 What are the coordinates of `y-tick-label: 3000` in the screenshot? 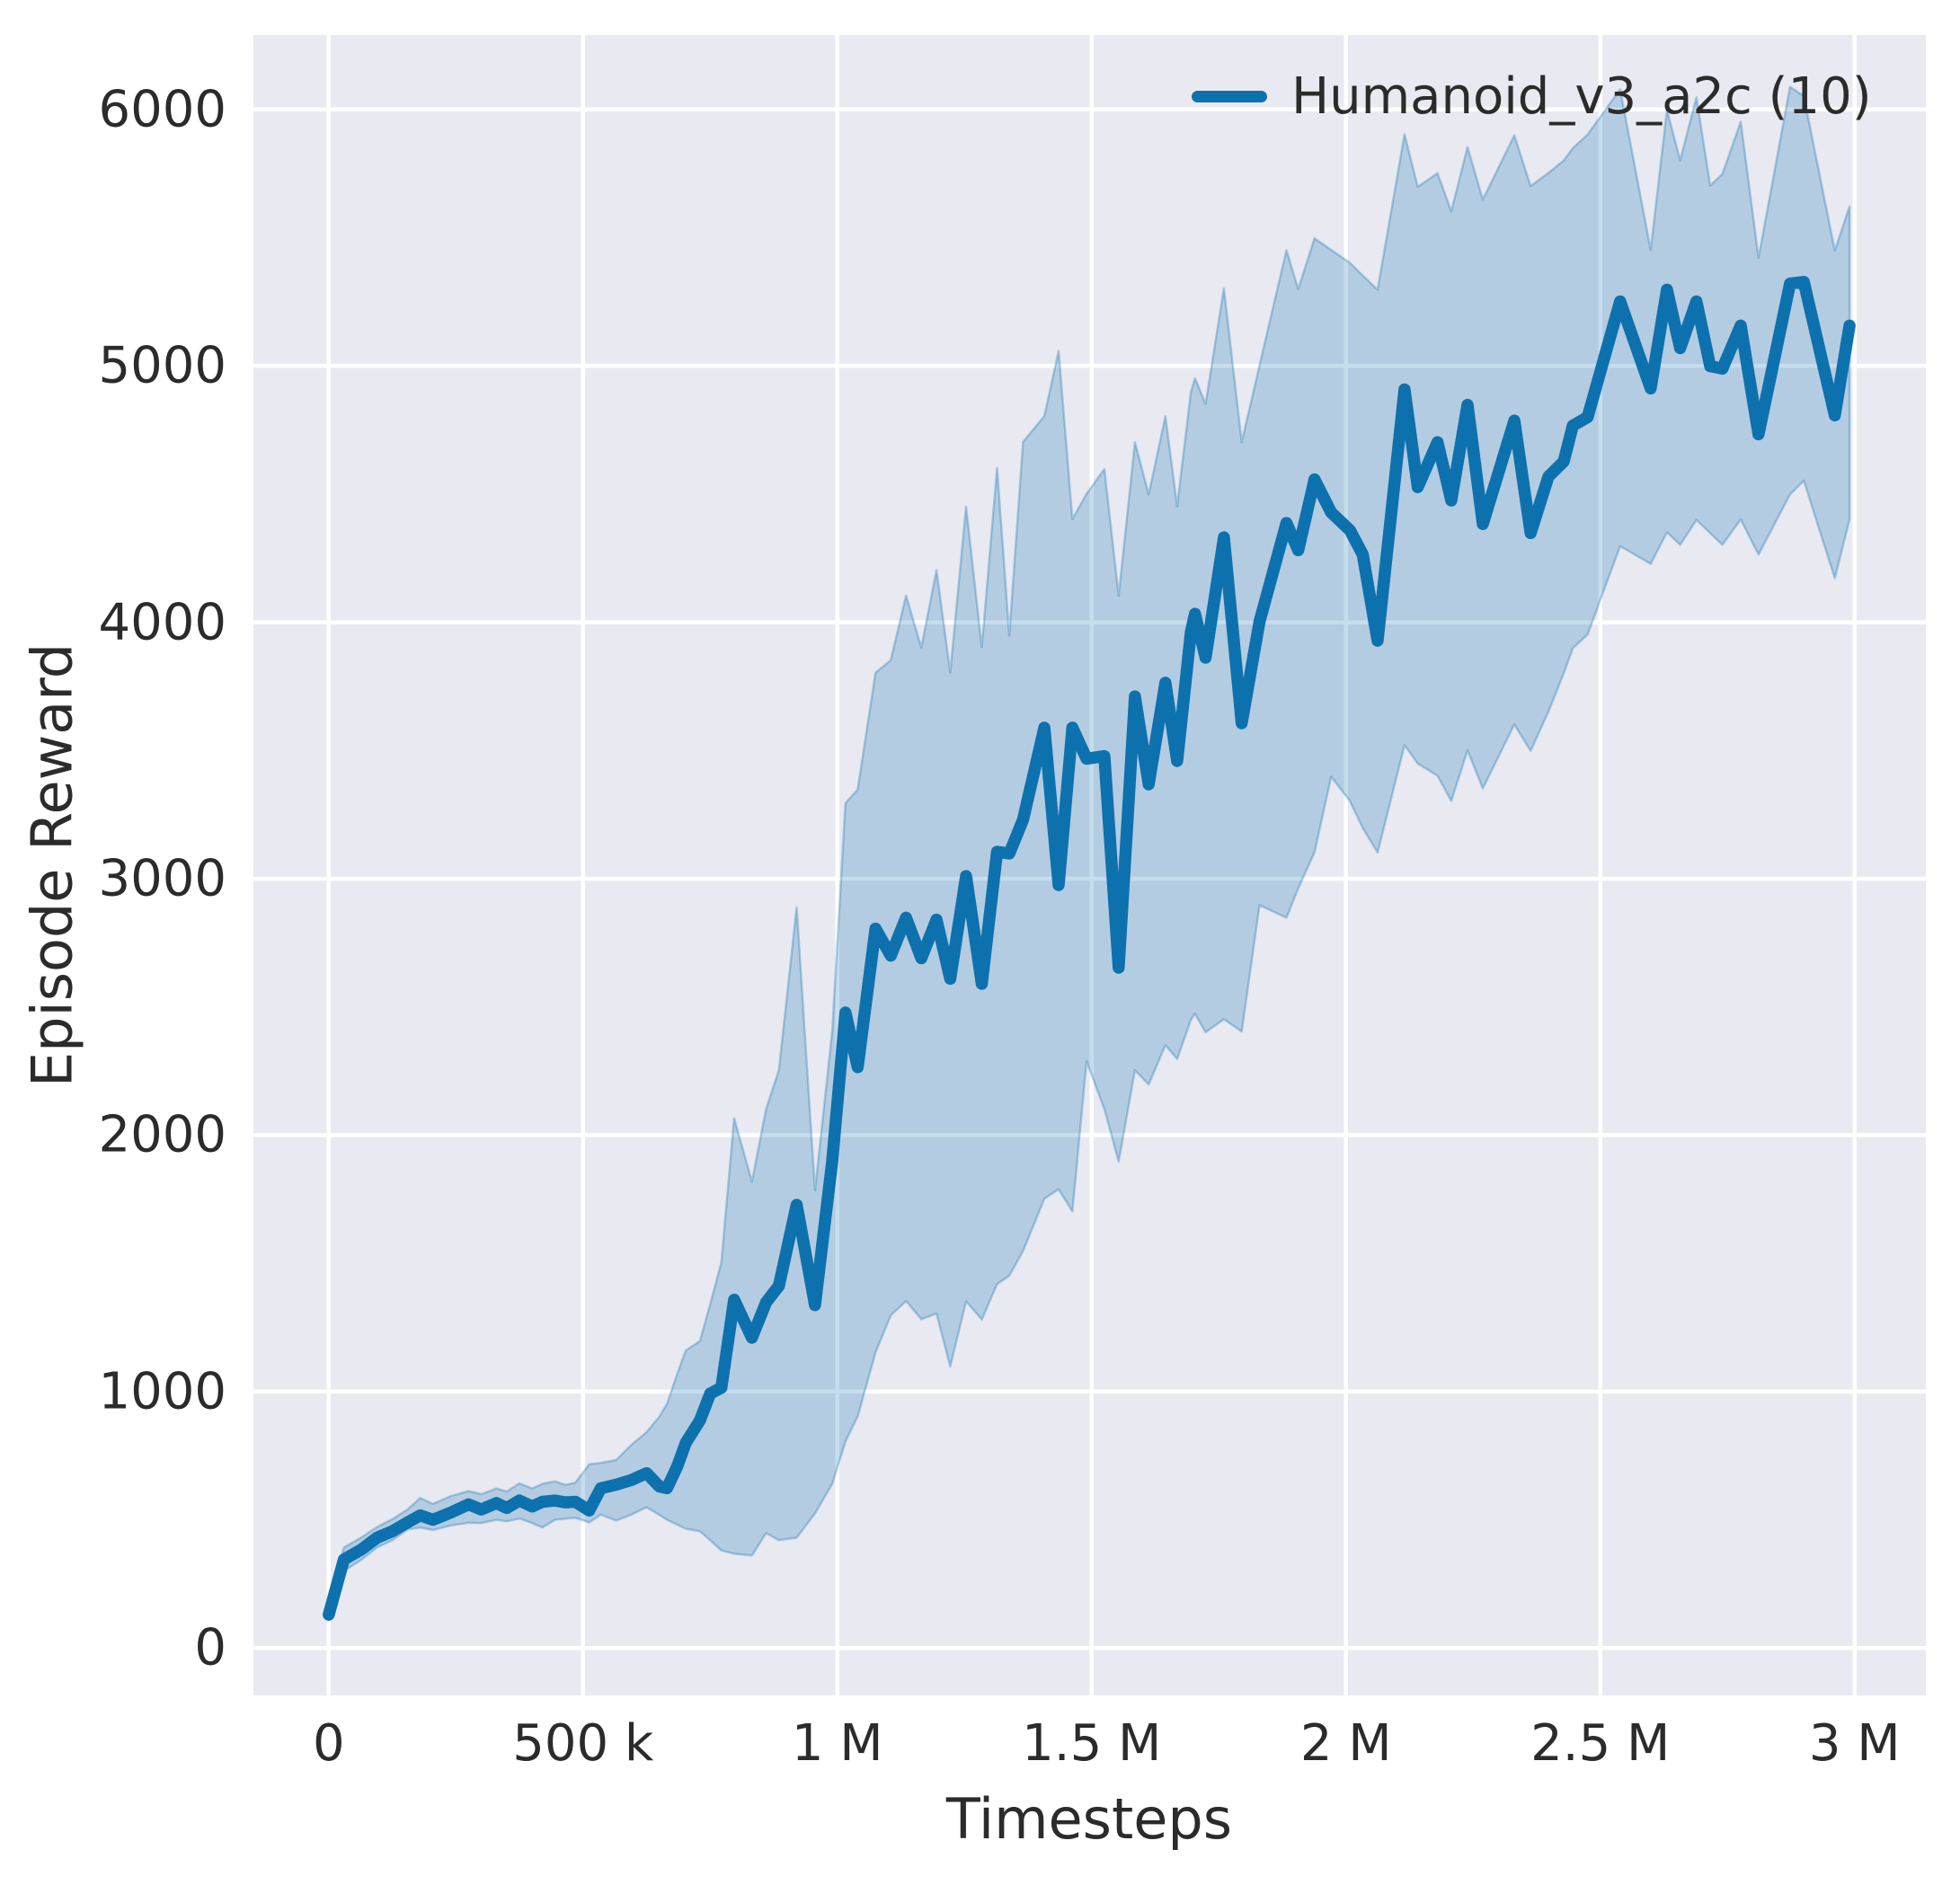 It's located at (162, 878).